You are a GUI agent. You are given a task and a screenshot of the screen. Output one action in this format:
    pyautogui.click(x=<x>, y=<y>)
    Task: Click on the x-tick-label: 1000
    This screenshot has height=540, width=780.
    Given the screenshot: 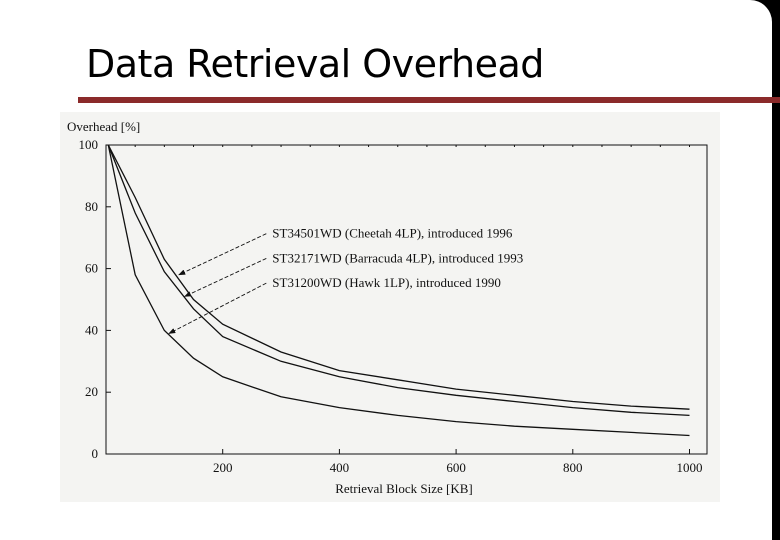 What is the action you would take?
    pyautogui.click(x=689, y=467)
    